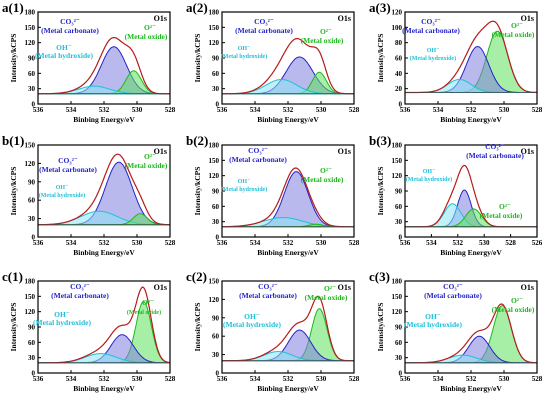  What do you see at coordinates (13, 7) in the screenshot?
I see `panel-label: a(1)` at bounding box center [13, 7].